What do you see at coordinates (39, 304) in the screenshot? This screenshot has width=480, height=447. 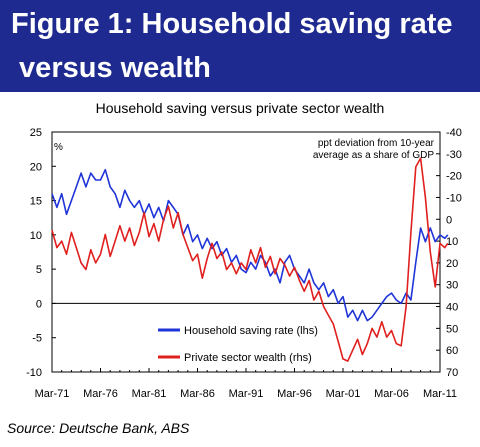 I see `left-axis-tick-label: 0` at bounding box center [39, 304].